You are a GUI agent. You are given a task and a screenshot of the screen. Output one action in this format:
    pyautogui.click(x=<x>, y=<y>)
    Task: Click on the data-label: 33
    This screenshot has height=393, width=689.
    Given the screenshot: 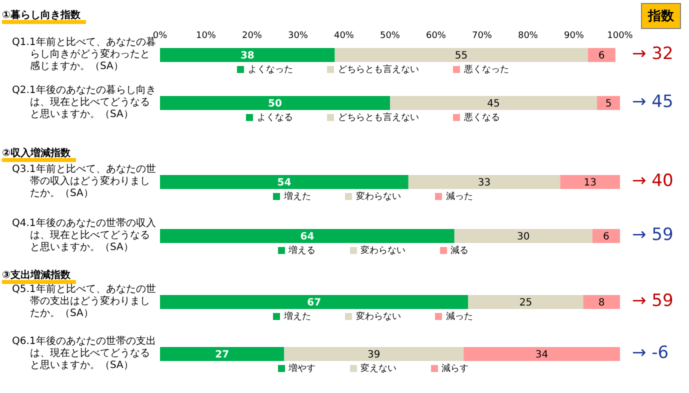 What is the action you would take?
    pyautogui.click(x=484, y=183)
    